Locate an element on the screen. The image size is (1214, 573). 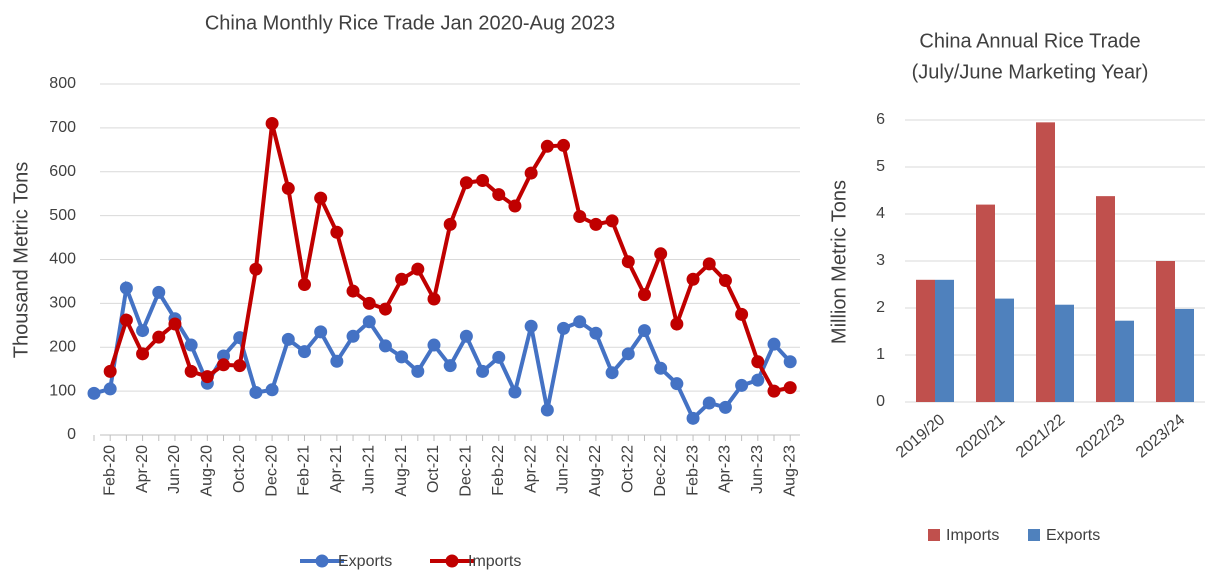
y-tick-label: 600 is located at coordinates (62, 171).